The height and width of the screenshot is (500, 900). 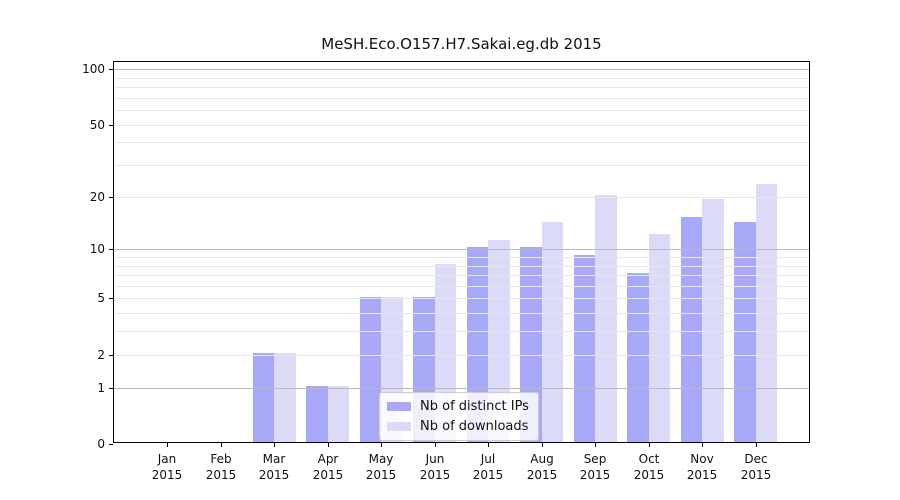 I want to click on bar-ips-dec, so click(x=745, y=332).